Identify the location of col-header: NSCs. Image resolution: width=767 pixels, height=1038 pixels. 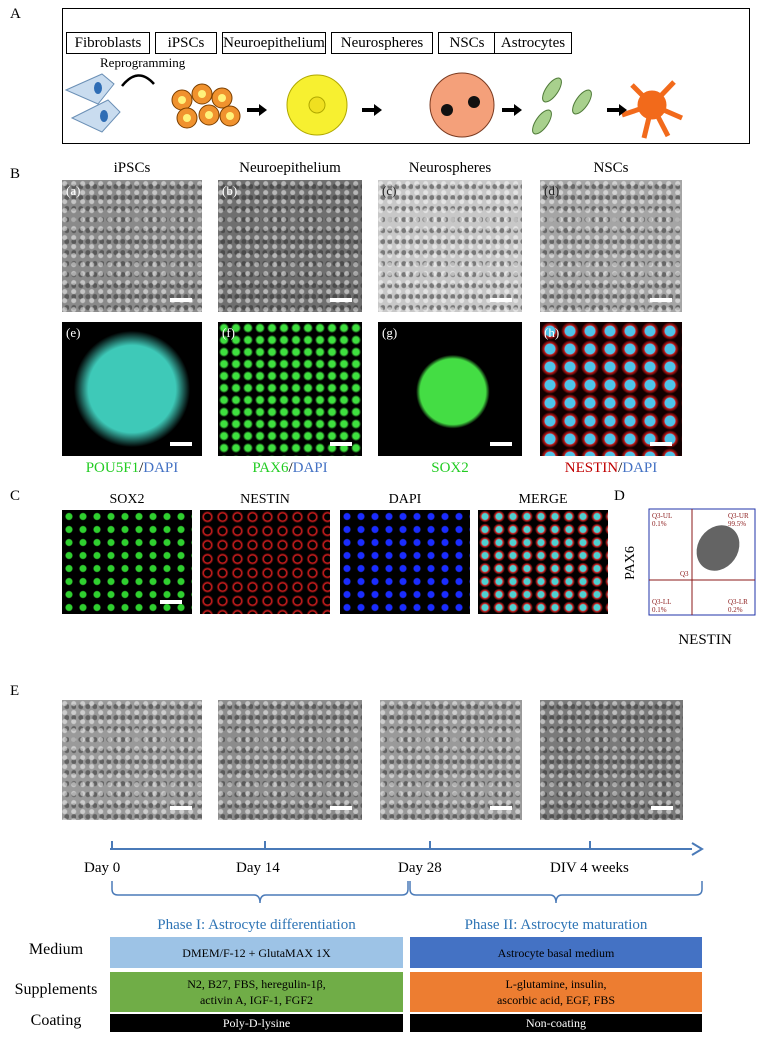
(611, 168).